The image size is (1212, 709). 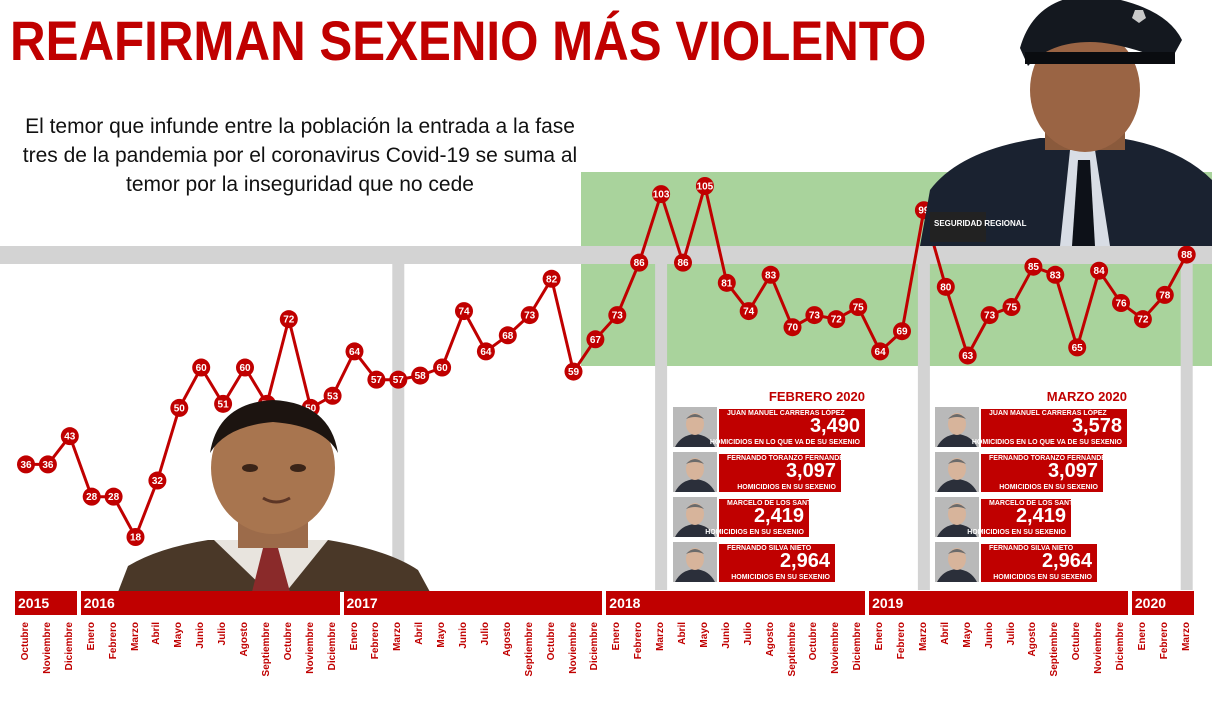 What do you see at coordinates (26, 465) in the screenshot?
I see `data-label: 36` at bounding box center [26, 465].